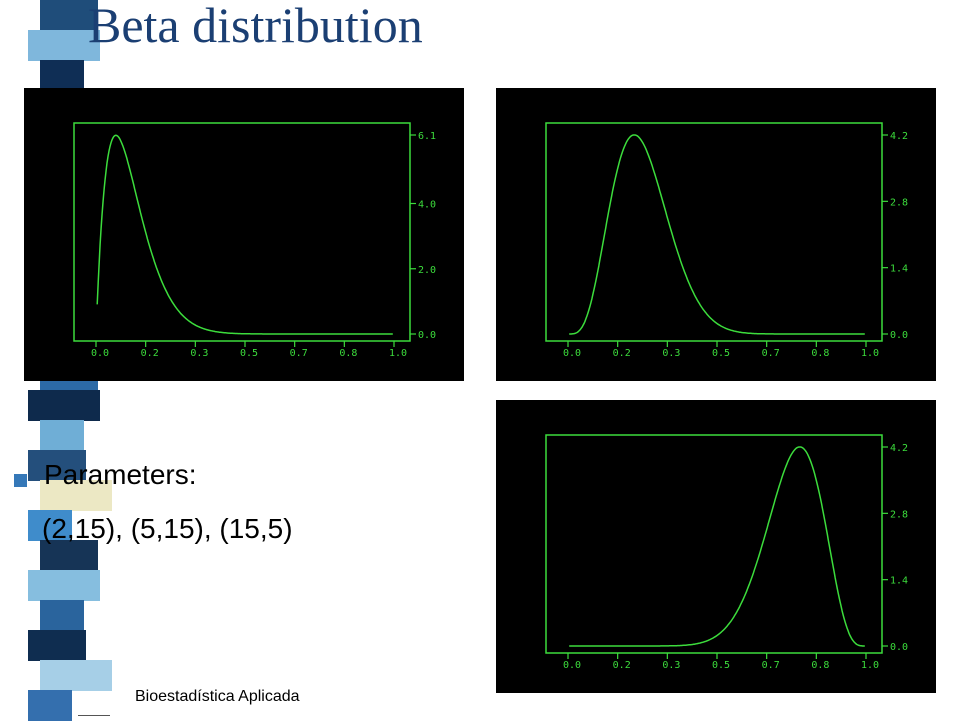  Describe the element at coordinates (427, 205) in the screenshot. I see `y-tick-label: 4.0` at that location.